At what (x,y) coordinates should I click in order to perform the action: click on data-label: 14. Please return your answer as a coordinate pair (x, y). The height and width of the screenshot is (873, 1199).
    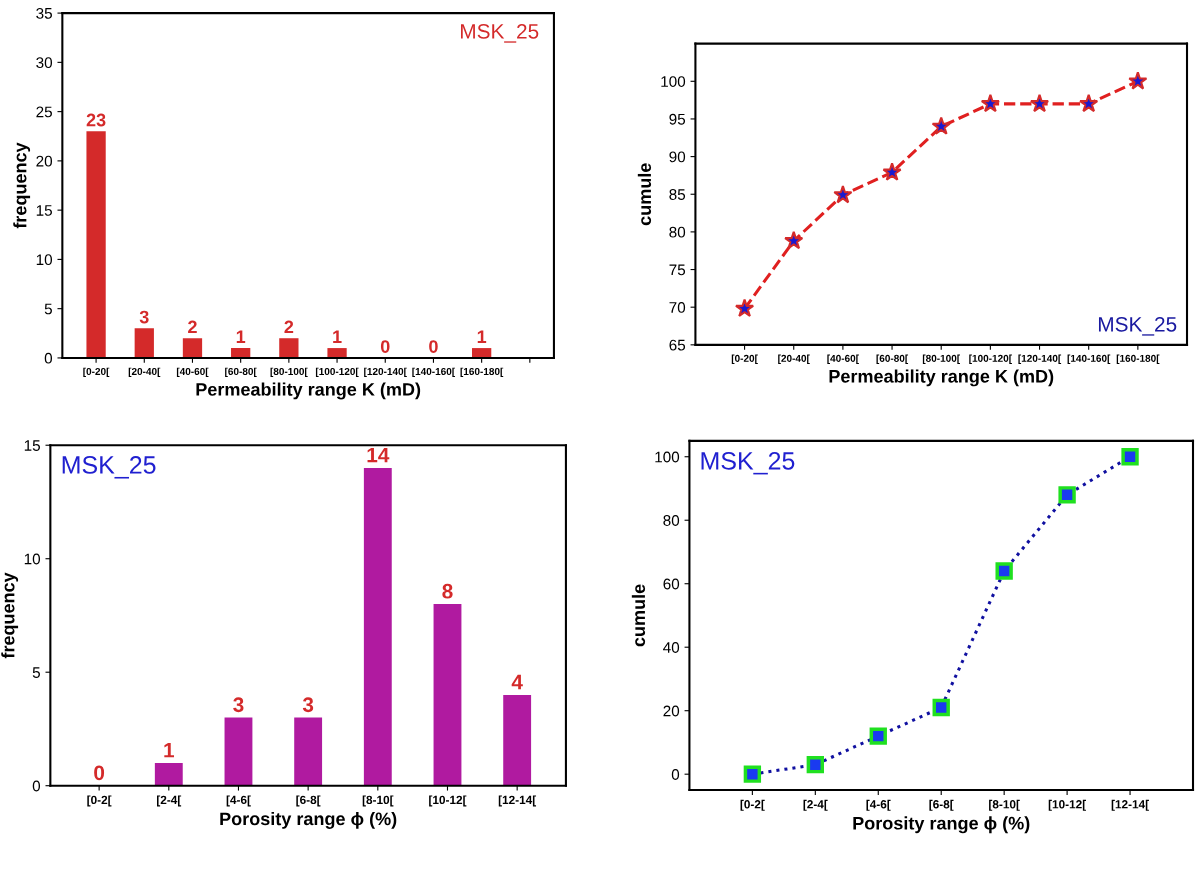
    Looking at the image, I should click on (378, 455).